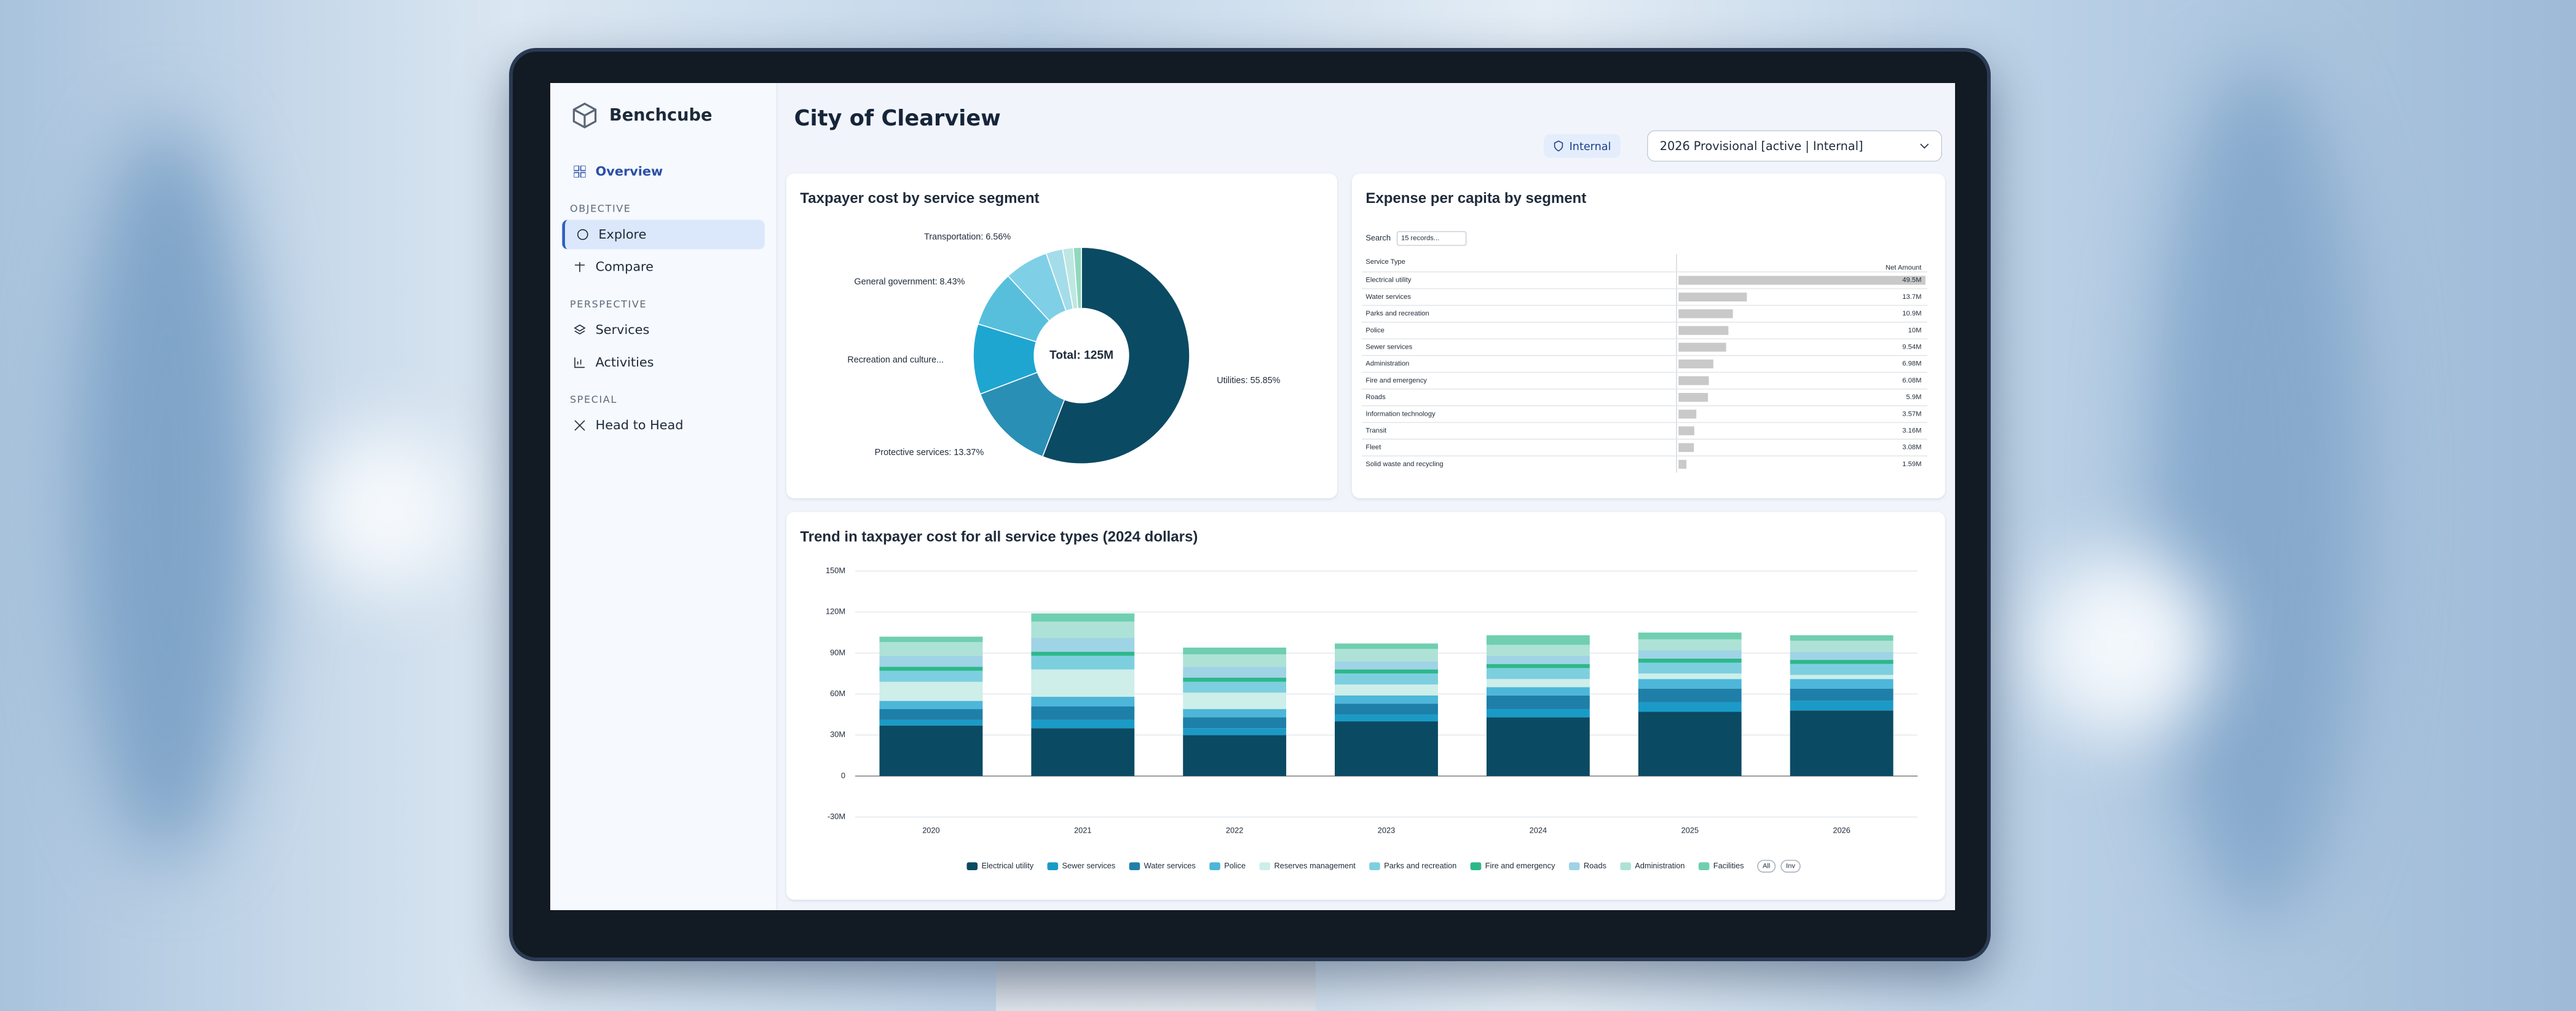 This screenshot has width=2576, height=1011. I want to click on row-label: Transit, so click(1376, 431).